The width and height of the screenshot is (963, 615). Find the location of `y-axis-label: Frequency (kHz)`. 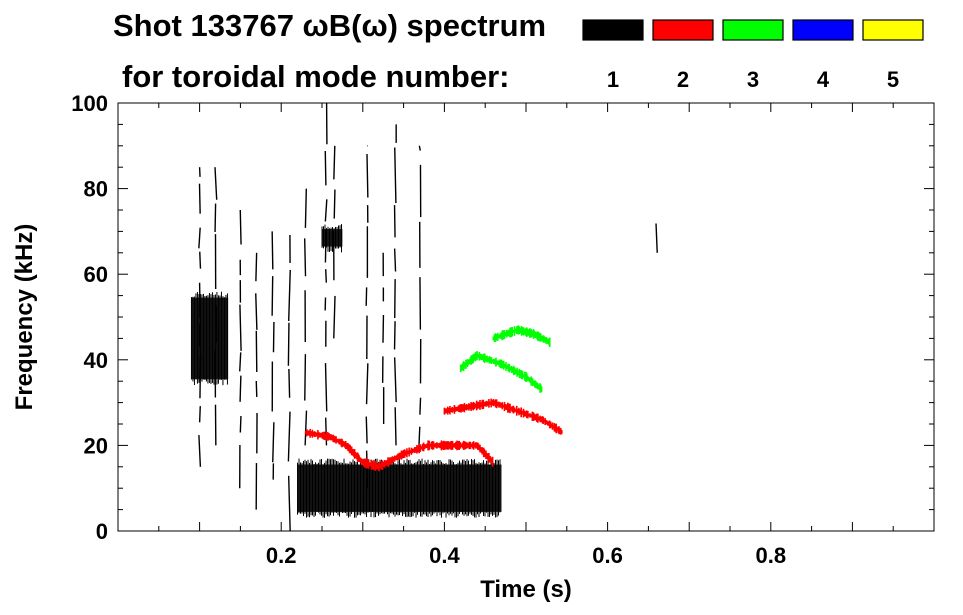

y-axis-label: Frequency (kHz) is located at coordinates (24, 317).